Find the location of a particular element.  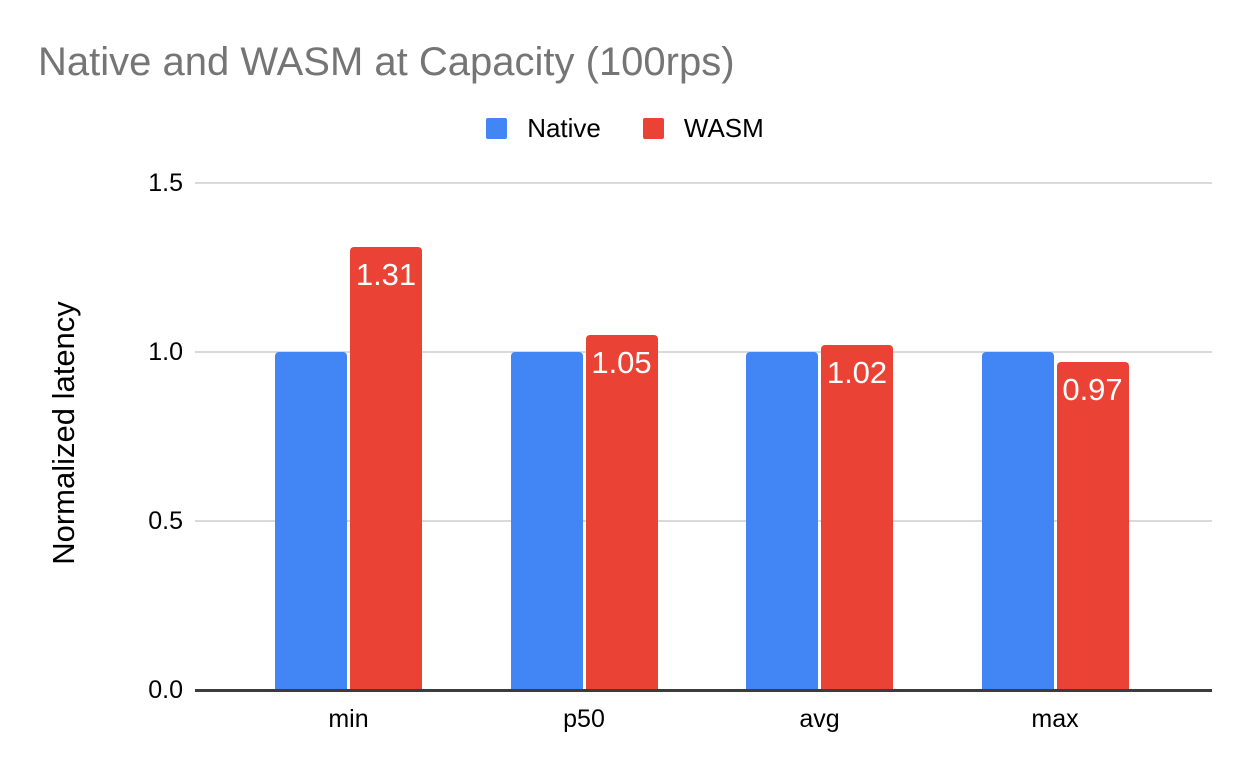

bar-wasm-max: 0.97 is located at coordinates (1092, 526).